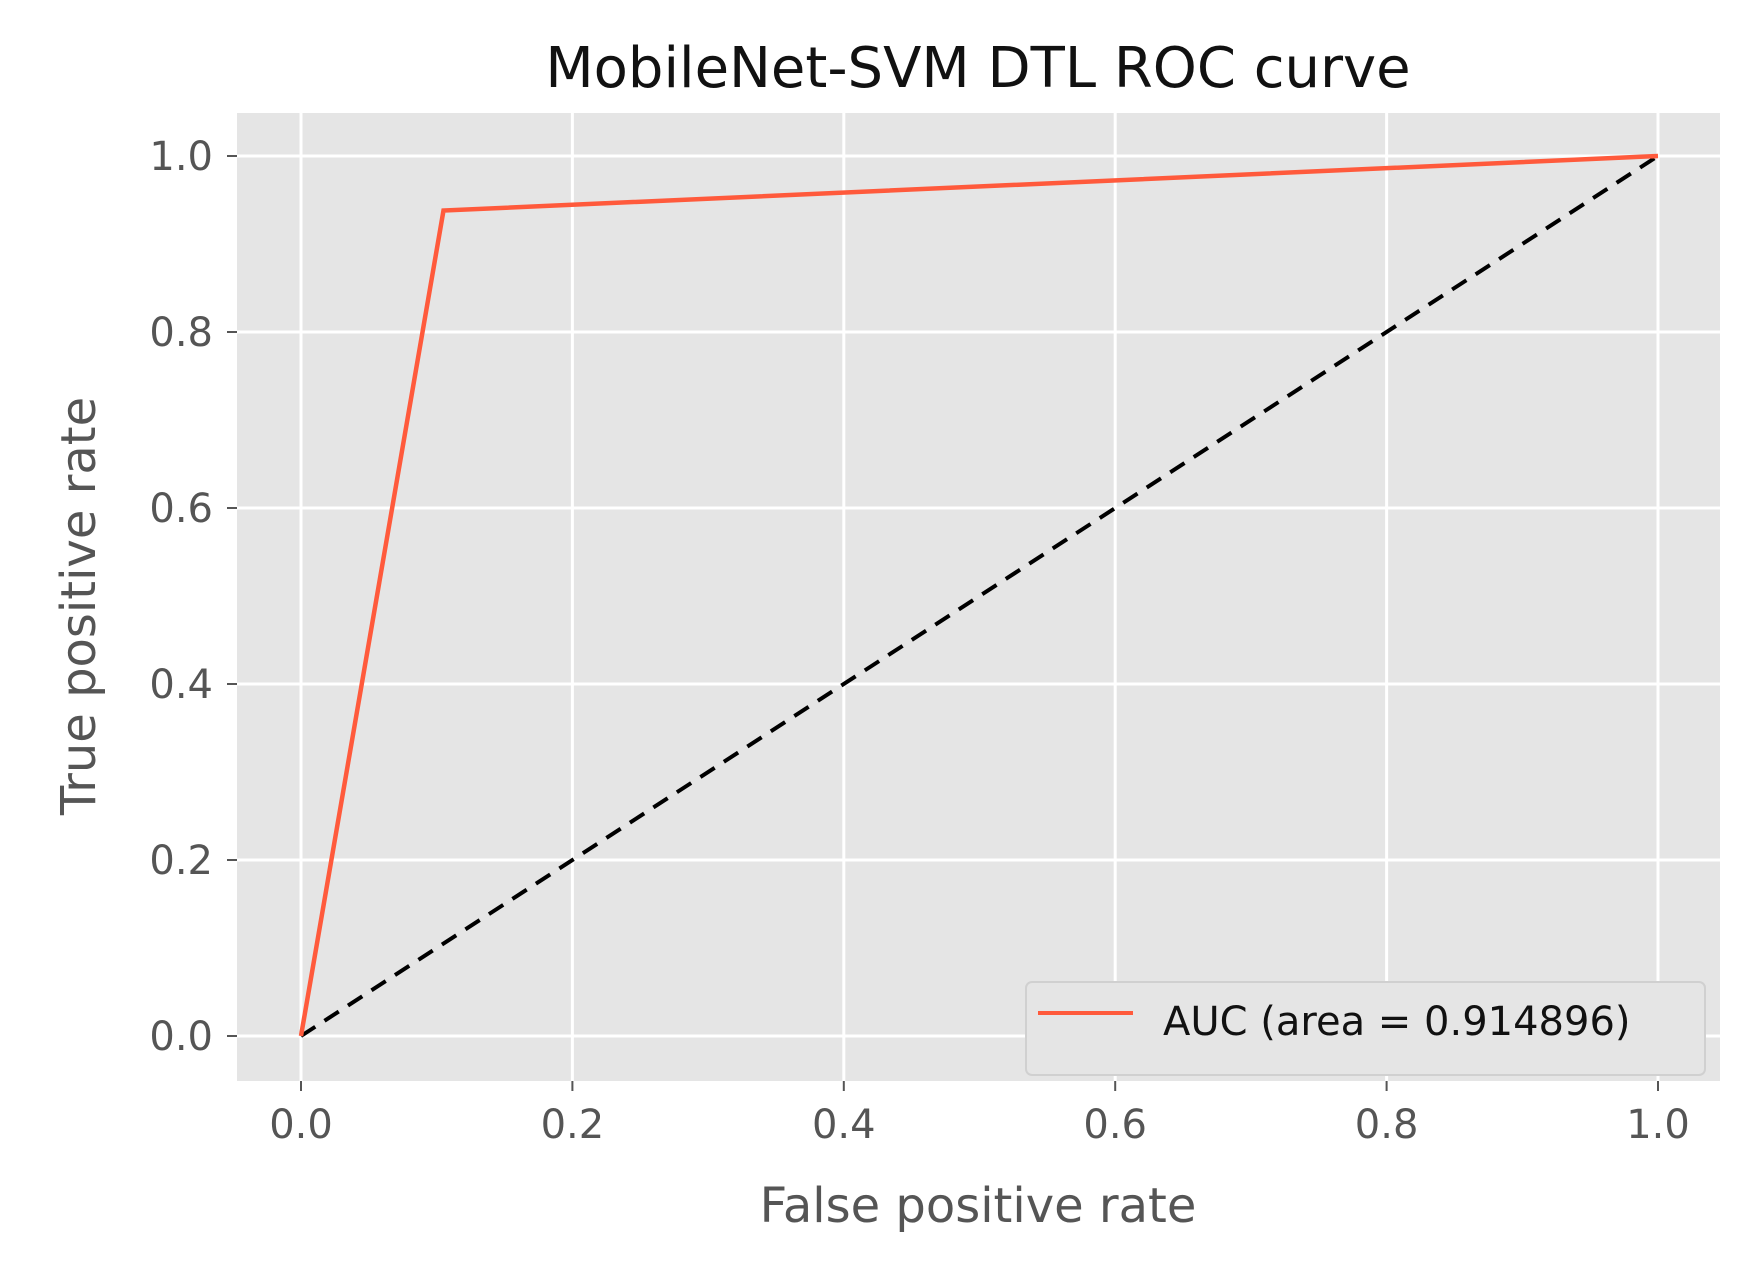 The width and height of the screenshot is (1746, 1265). What do you see at coordinates (844, 1125) in the screenshot?
I see `x-tick-label-2: 0.4` at bounding box center [844, 1125].